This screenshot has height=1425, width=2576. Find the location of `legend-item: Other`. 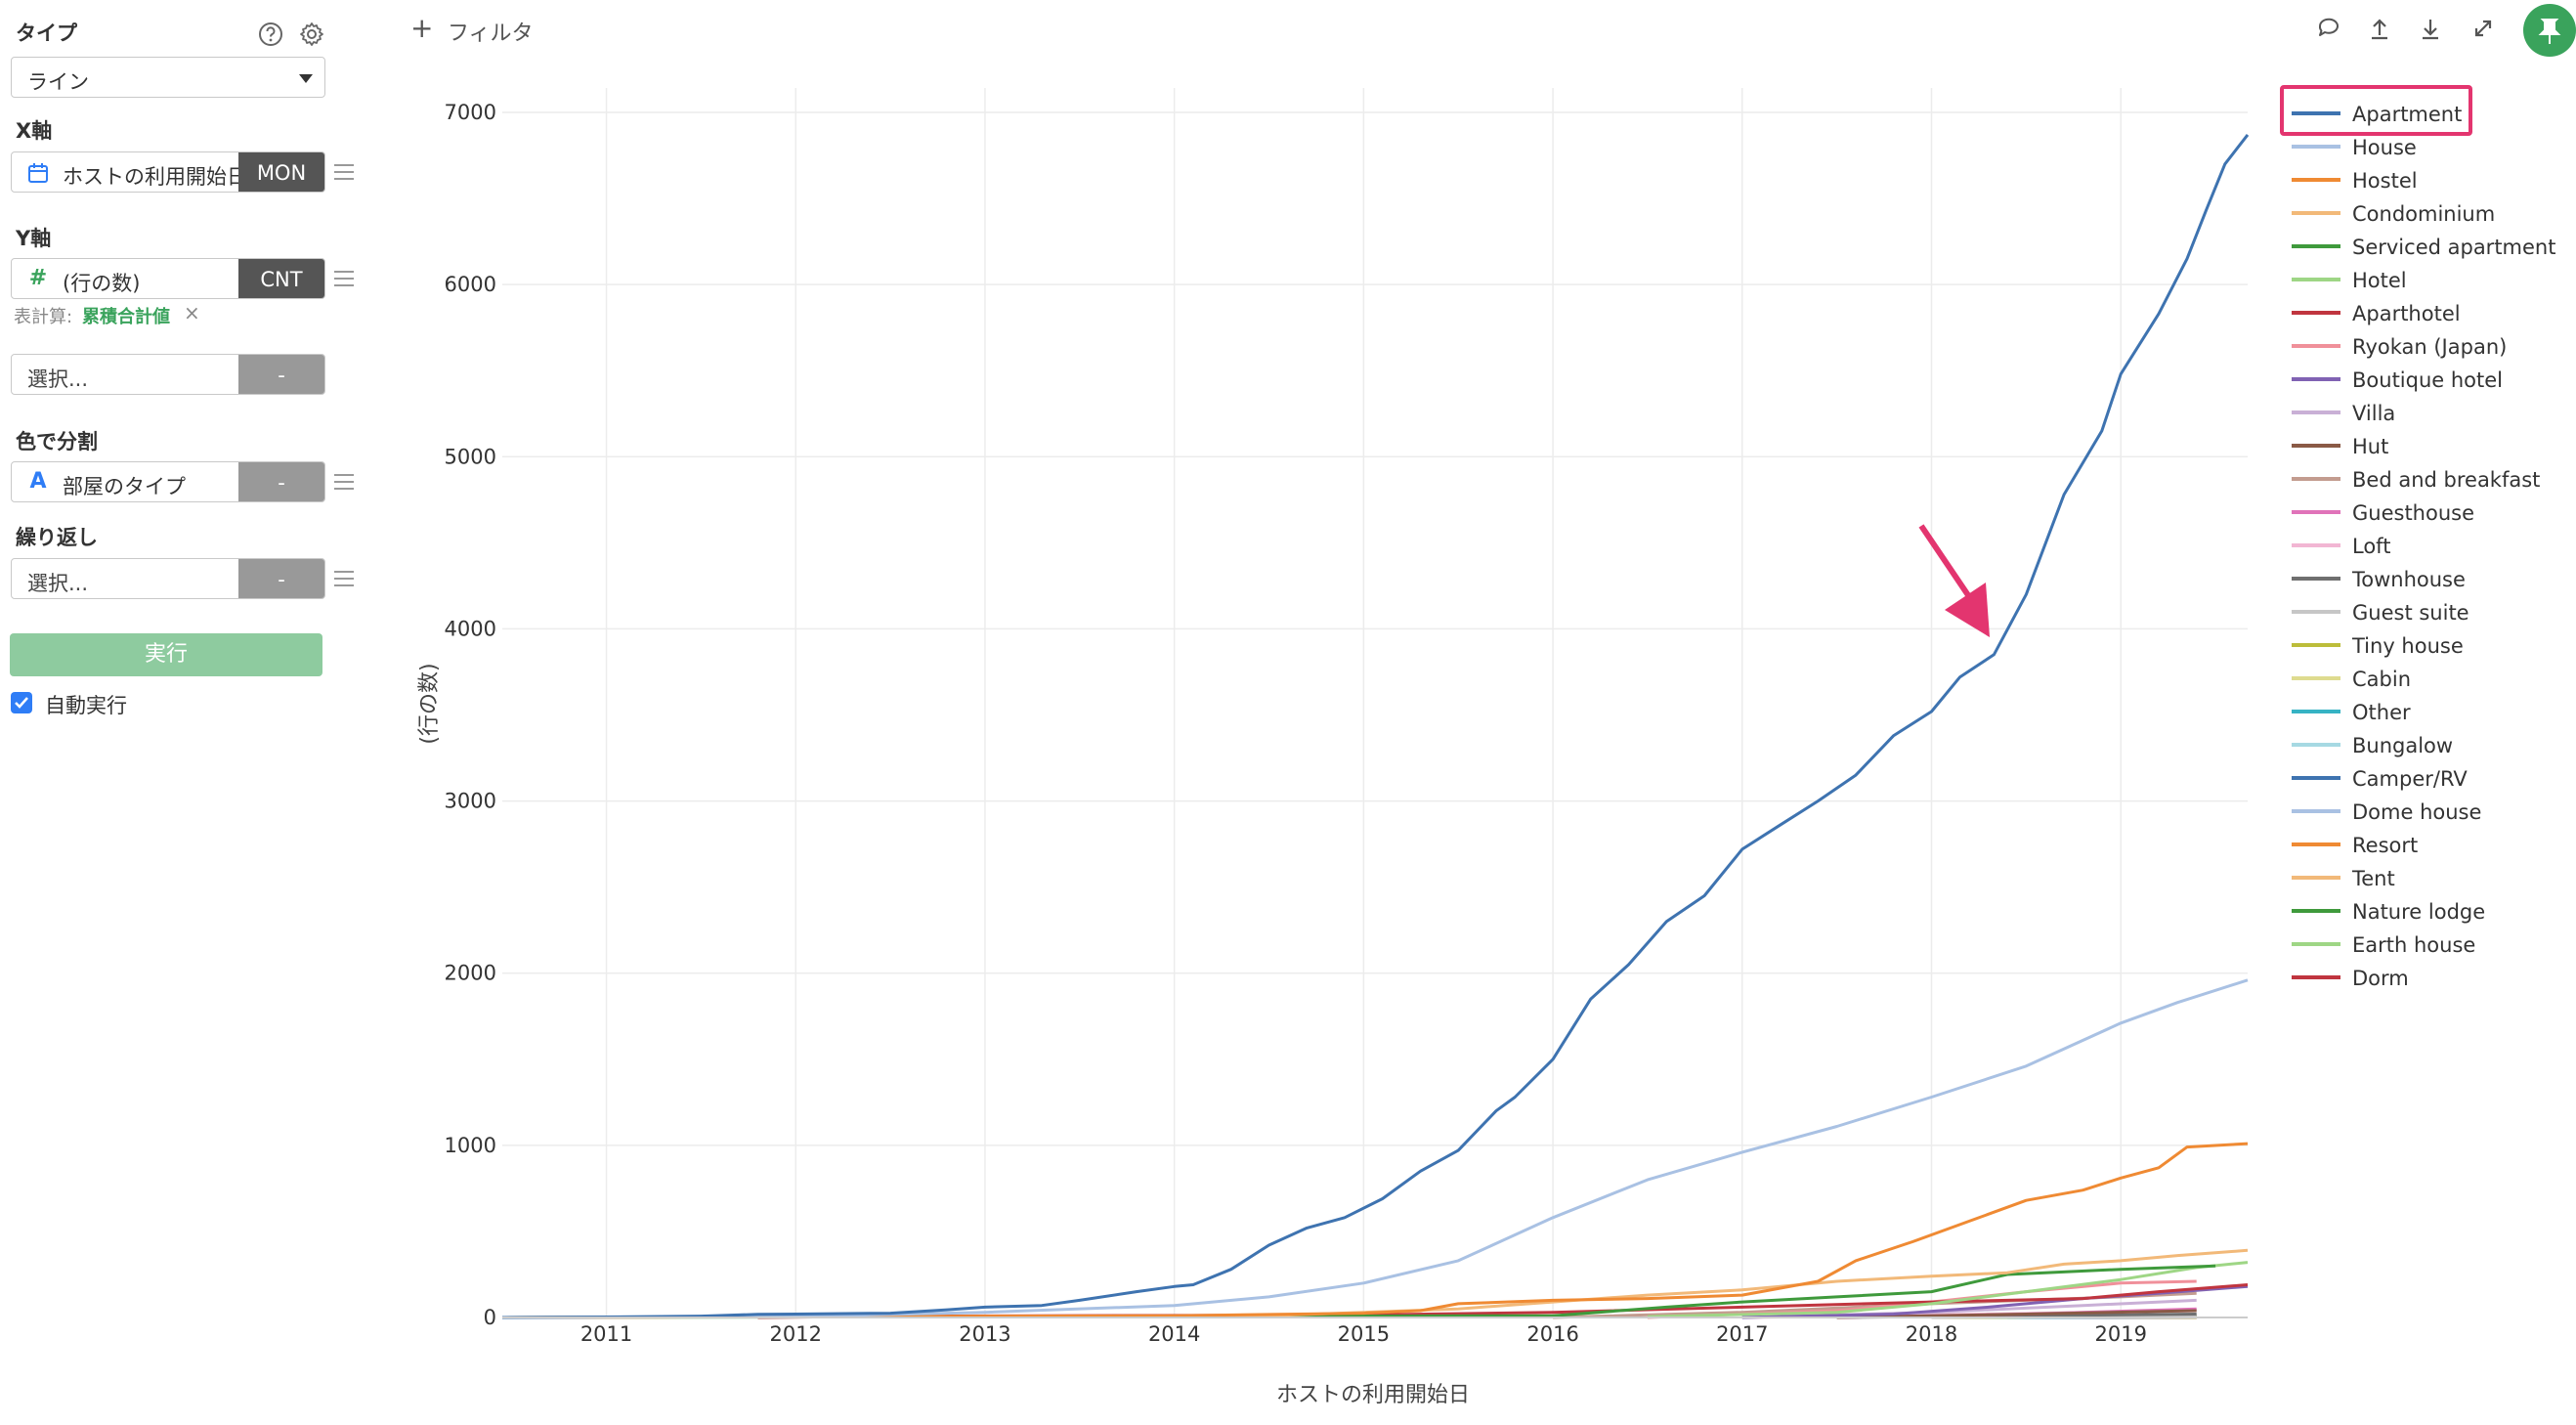

legend-item: Other is located at coordinates (2352, 712).